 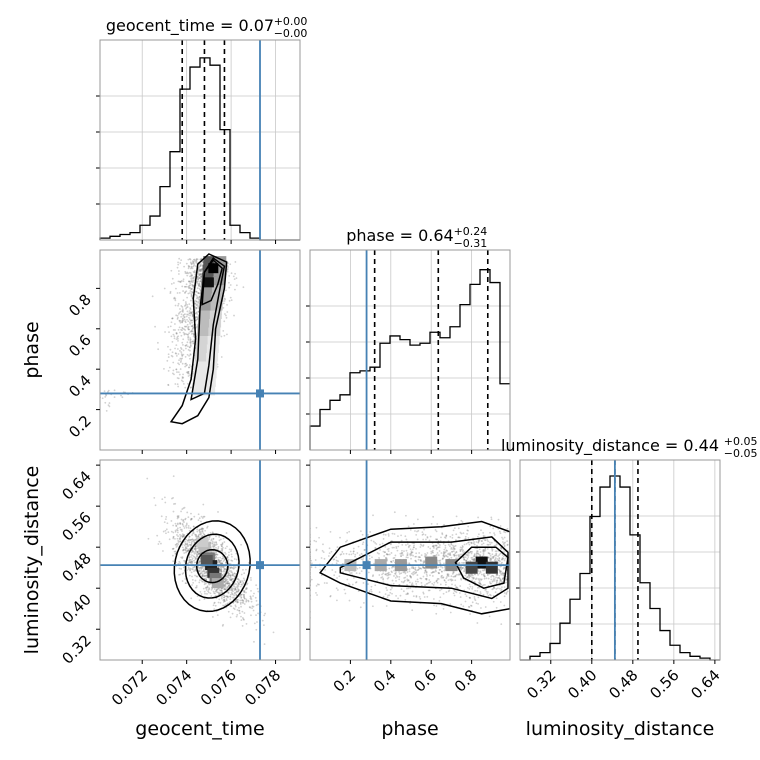 I want to click on title-text: geocent_time = 0.07, so click(x=190, y=26).